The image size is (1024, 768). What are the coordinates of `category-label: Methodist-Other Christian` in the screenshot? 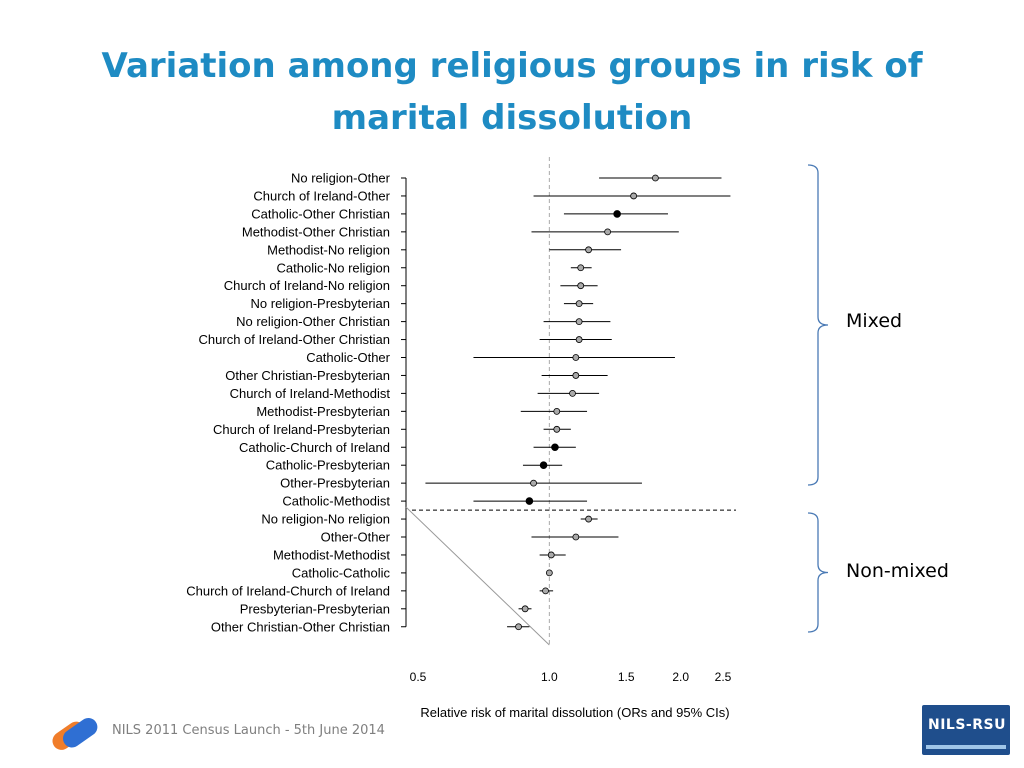 It's located at (316, 231).